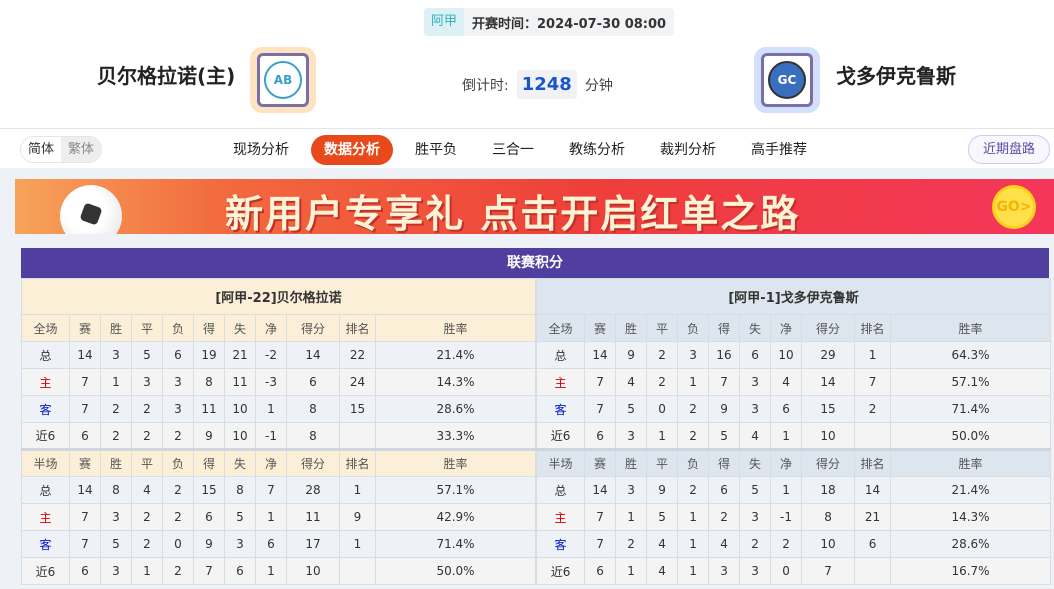  What do you see at coordinates (513, 150) in the screenshot?
I see `tab-3: 三合一` at bounding box center [513, 150].